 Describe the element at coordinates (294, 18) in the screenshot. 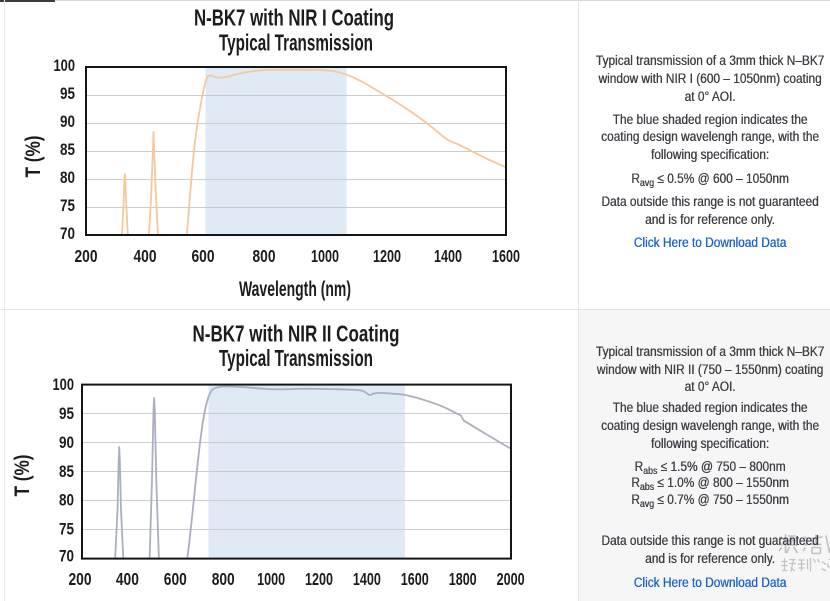

I see `svg-text: N-BK7 with NIR I Coating` at that location.